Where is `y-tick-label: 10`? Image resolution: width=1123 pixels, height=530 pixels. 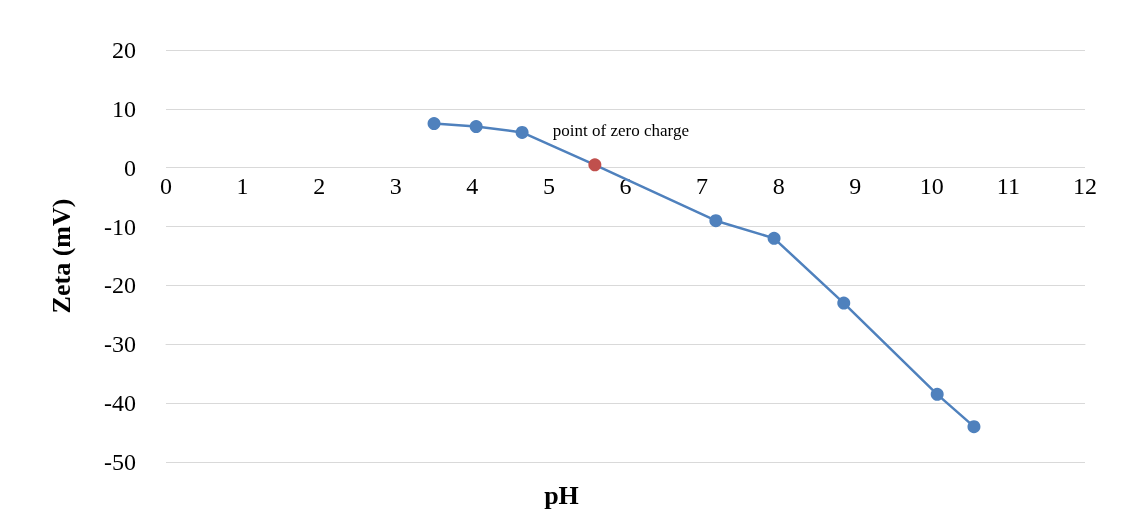
y-tick-label: 10 is located at coordinates (124, 108).